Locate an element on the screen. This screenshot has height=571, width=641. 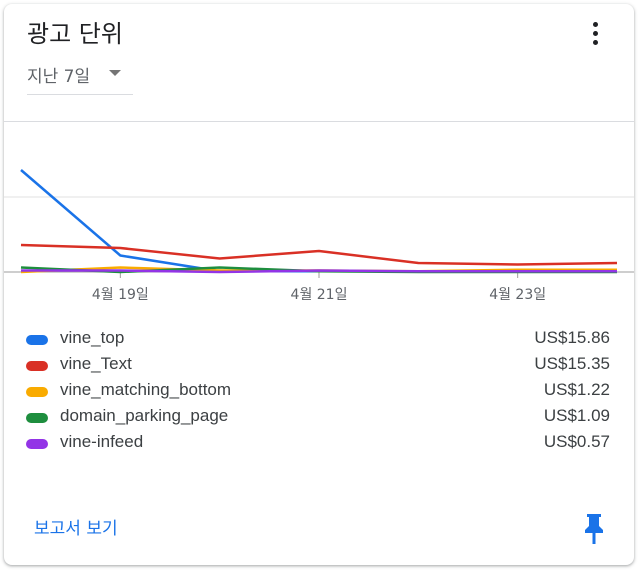
series-line-vine-infeed is located at coordinates (319, 271).